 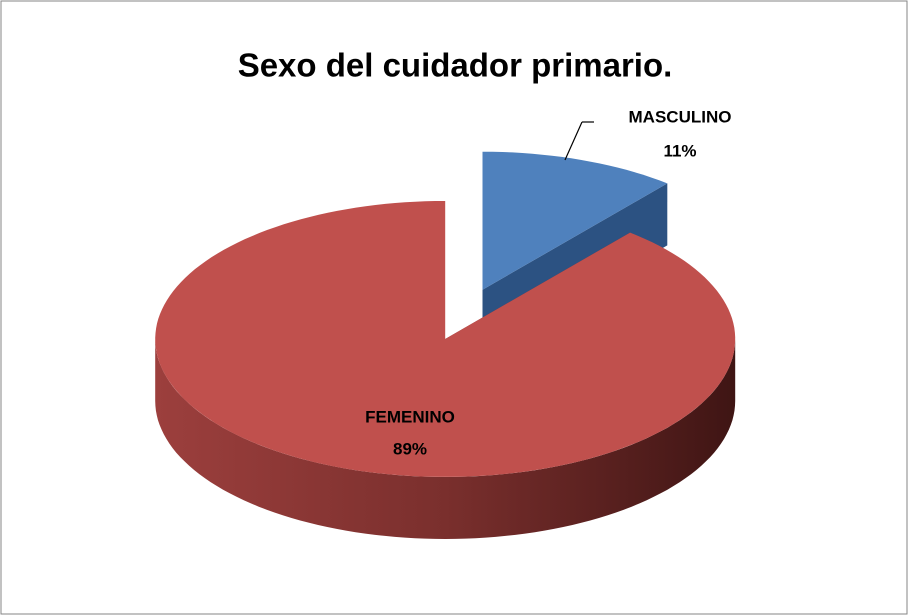 What do you see at coordinates (410, 416) in the screenshot?
I see `data-label: FEMENINO` at bounding box center [410, 416].